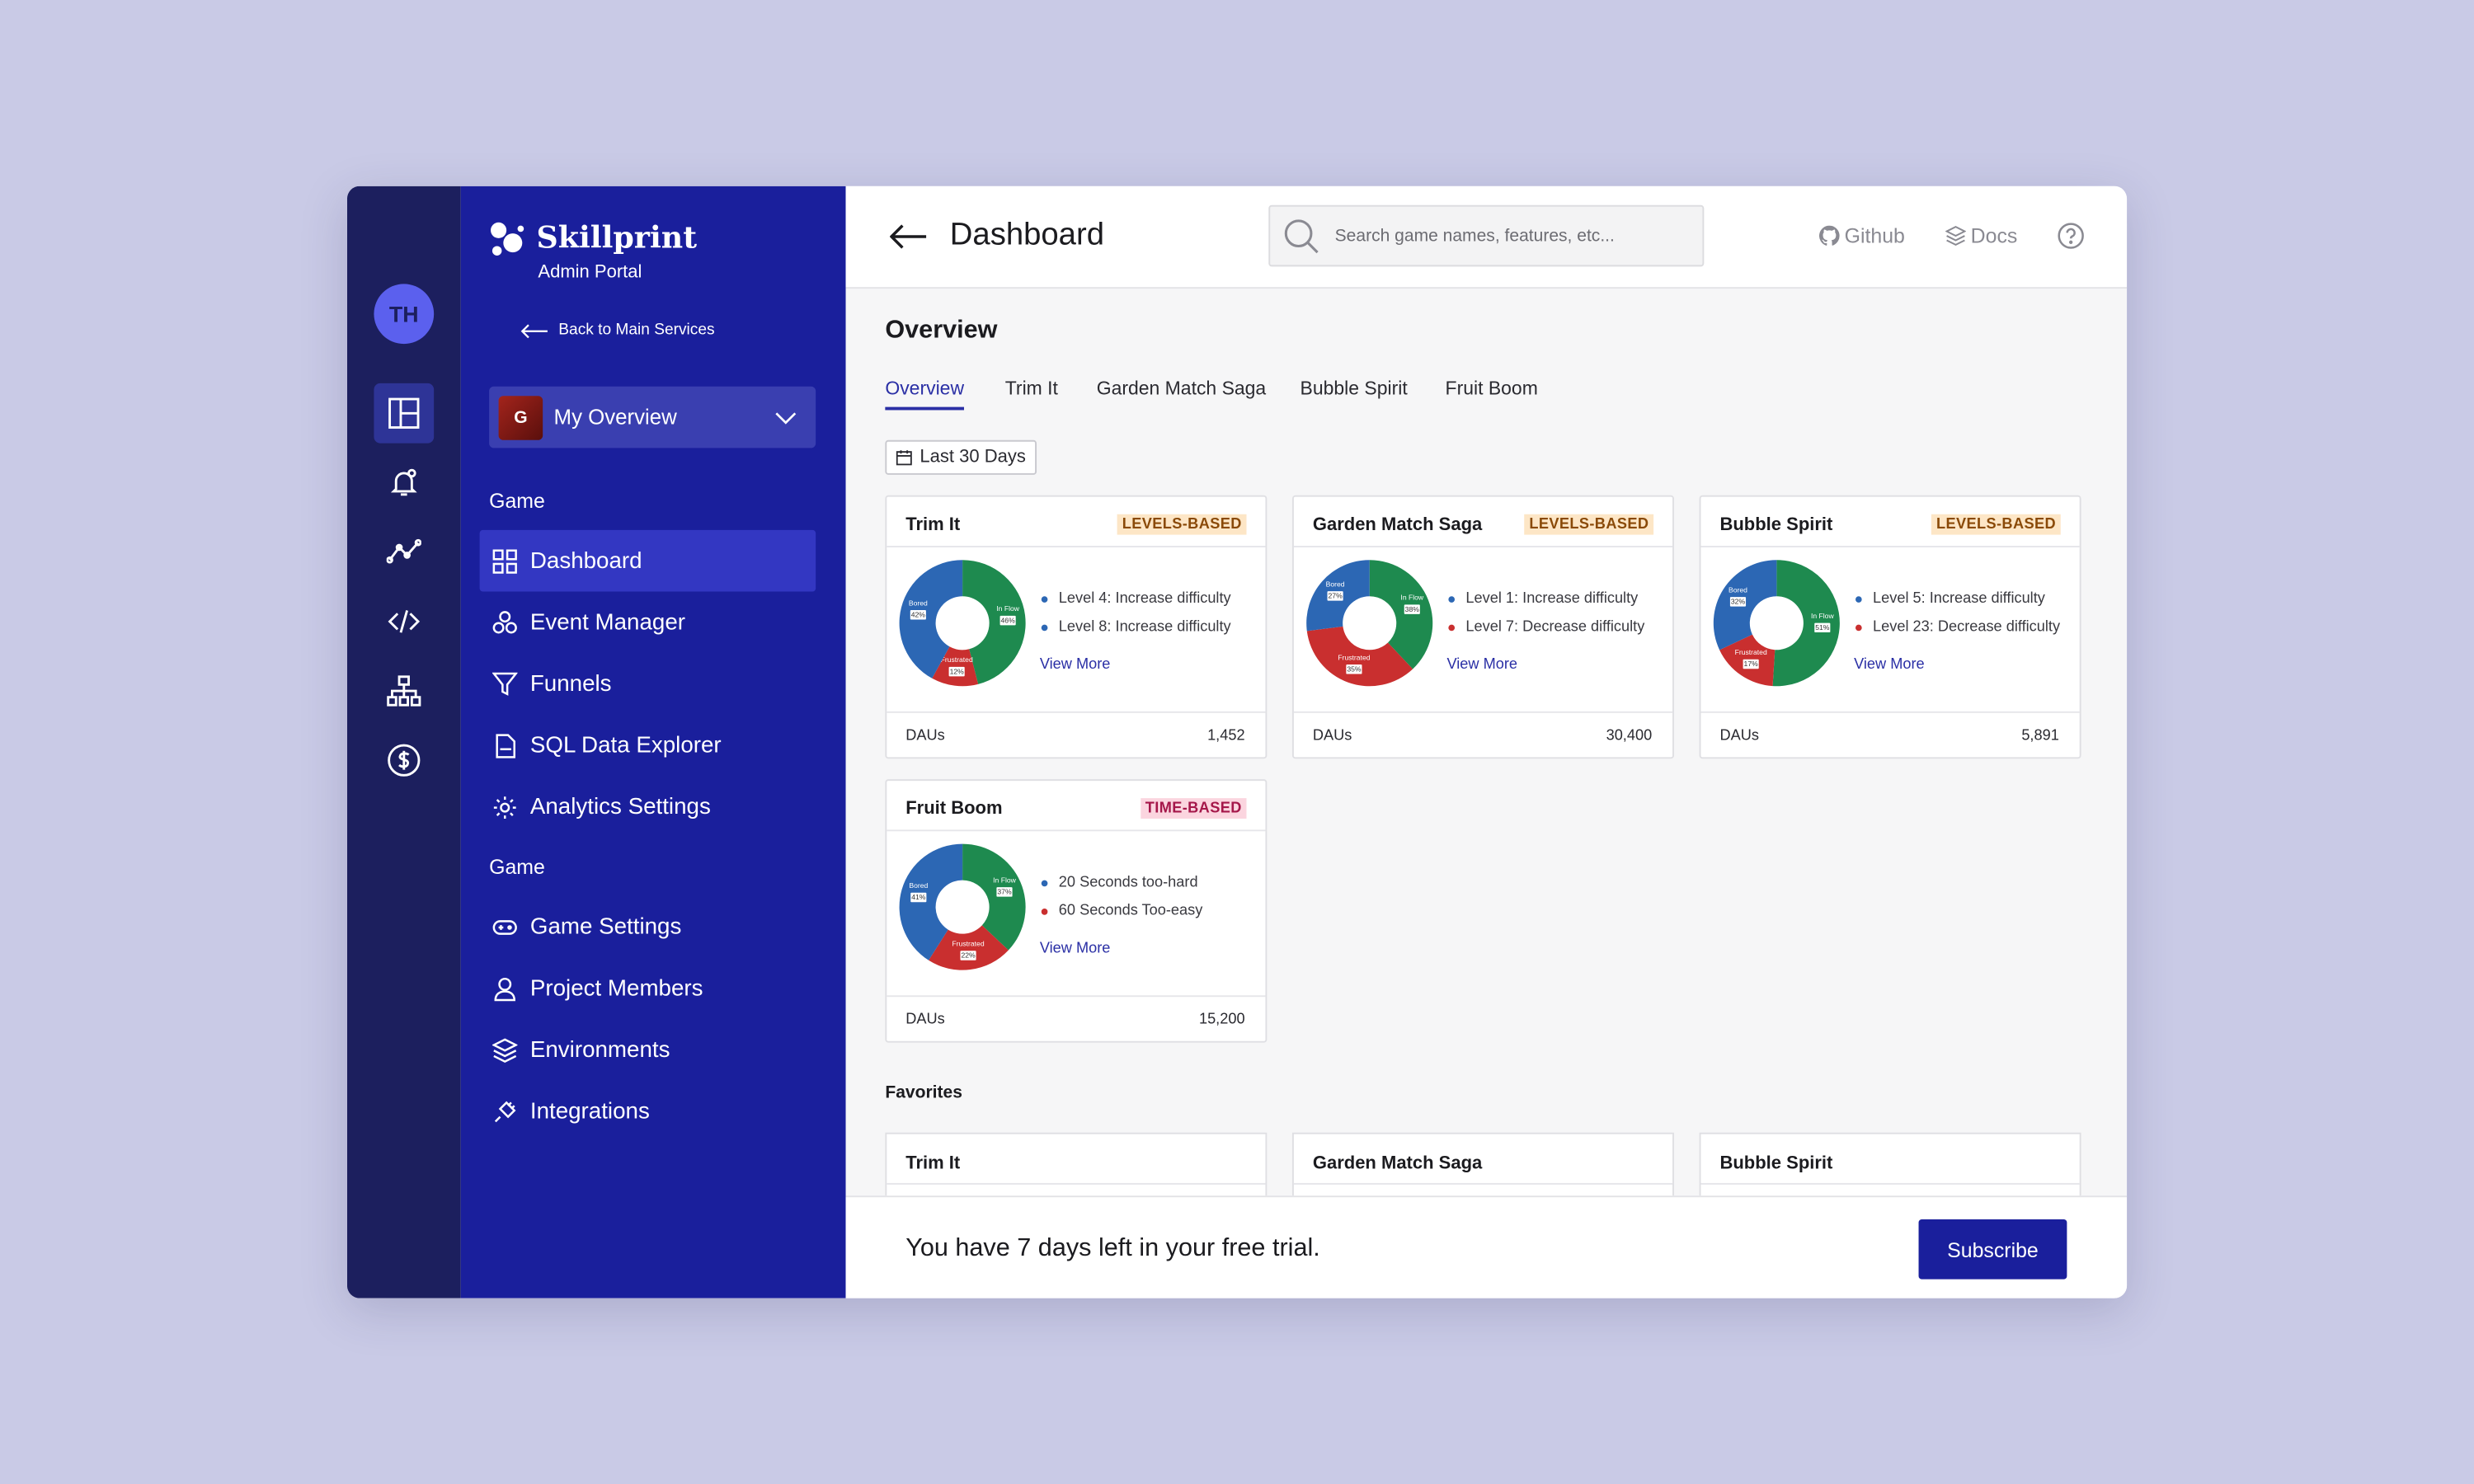 This screenshot has height=1484, width=2474. What do you see at coordinates (648, 808) in the screenshot?
I see `nav-item: Analytics Settings` at bounding box center [648, 808].